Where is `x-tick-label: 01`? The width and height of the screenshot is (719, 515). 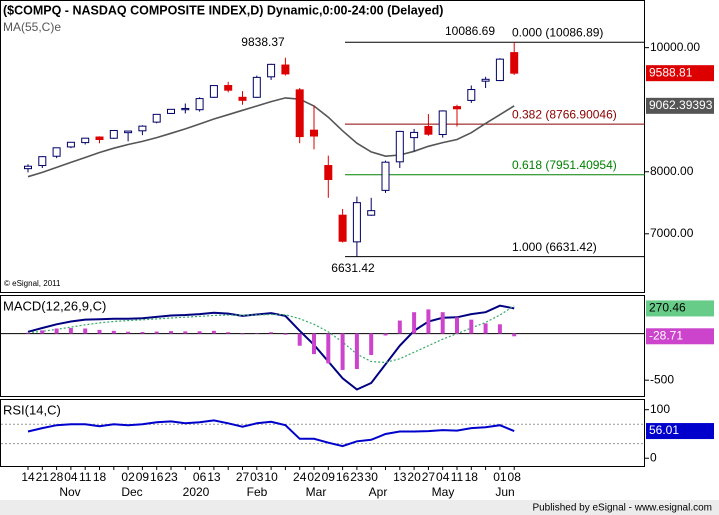
x-tick-label: 01 is located at coordinates (500, 477).